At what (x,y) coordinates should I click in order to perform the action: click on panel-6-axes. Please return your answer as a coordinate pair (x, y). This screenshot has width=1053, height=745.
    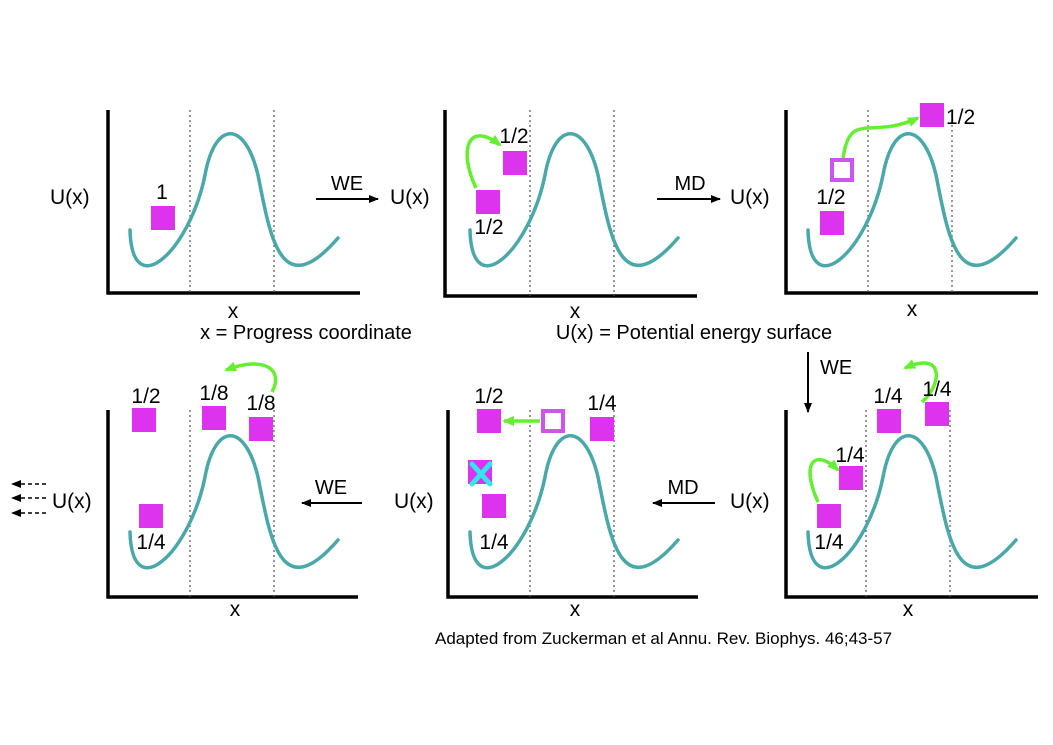
    Looking at the image, I should click on (232, 504).